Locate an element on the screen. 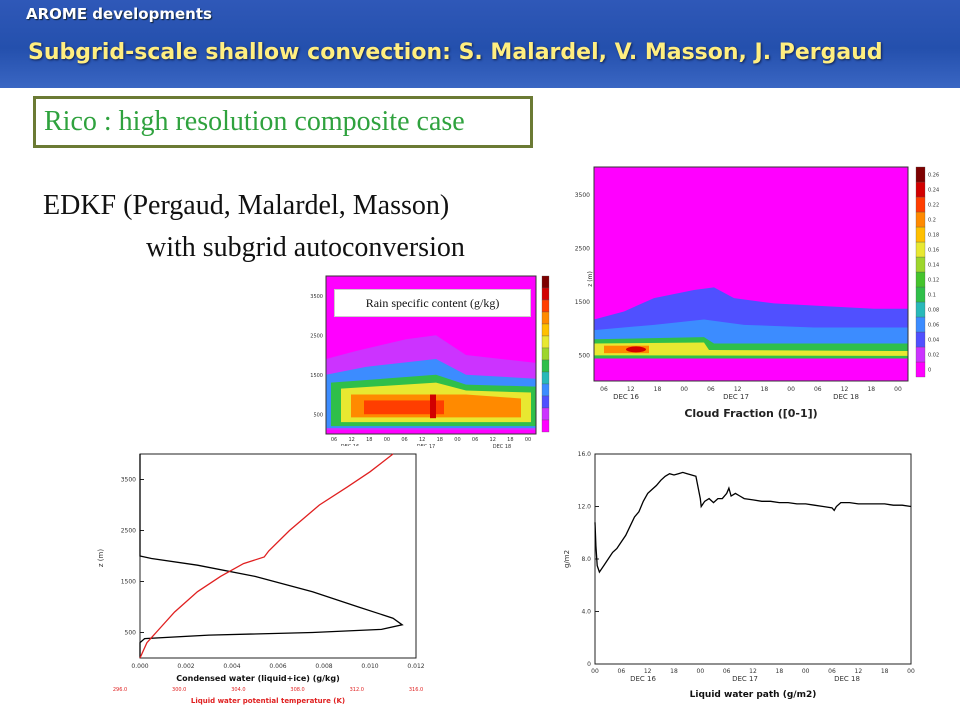 Image resolution: width=960 pixels, height=720 pixels. profile-x-tick-label: 0.002 is located at coordinates (185, 666).